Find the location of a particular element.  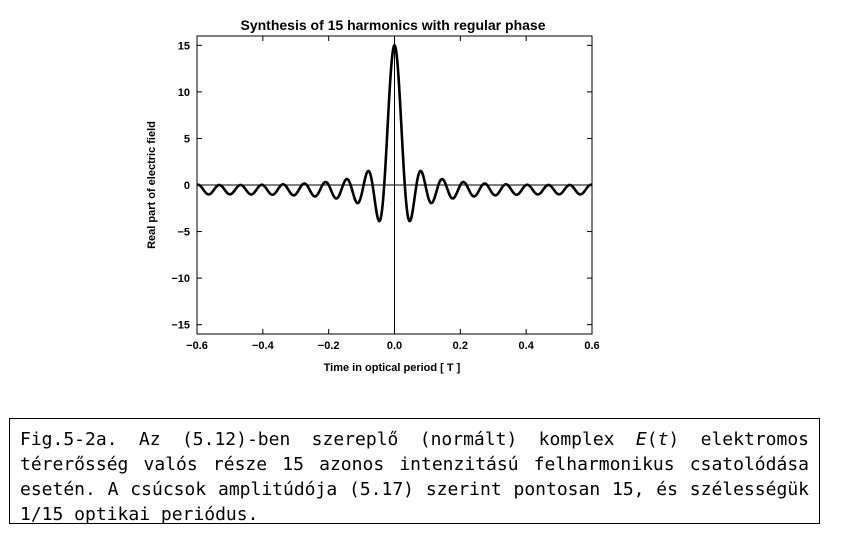

x-tick-label: −0.4 is located at coordinates (263, 346).